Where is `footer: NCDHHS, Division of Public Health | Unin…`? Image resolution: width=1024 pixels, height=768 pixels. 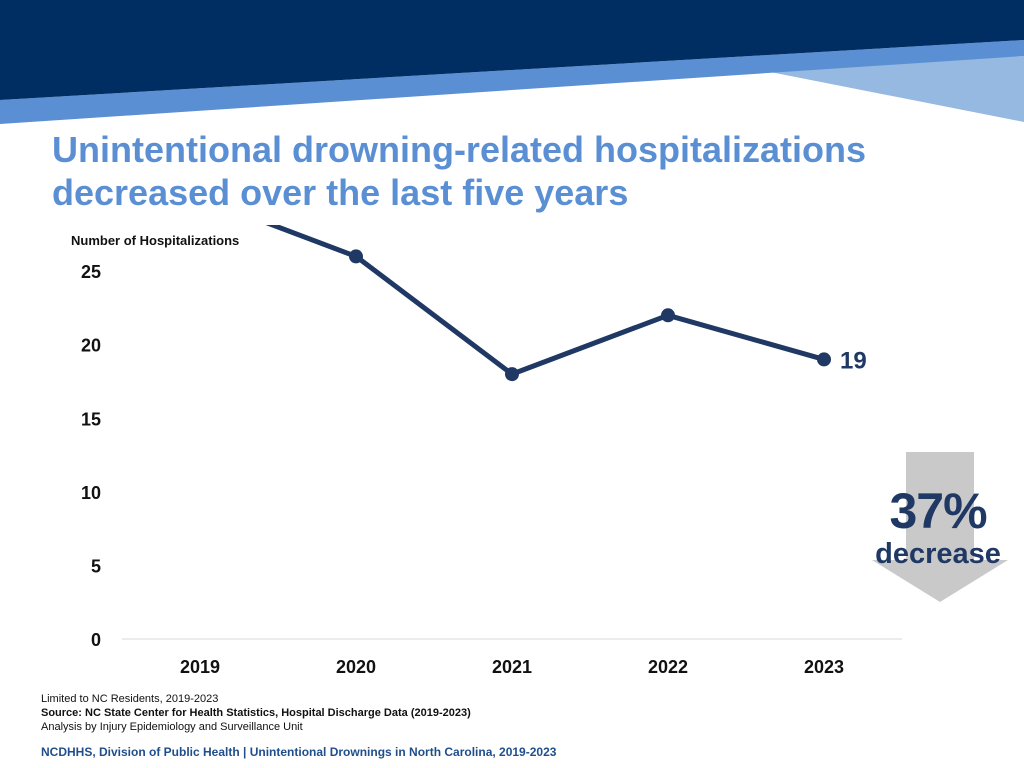
footer: NCDHHS, Division of Public Health | Unin… is located at coordinates (299, 752).